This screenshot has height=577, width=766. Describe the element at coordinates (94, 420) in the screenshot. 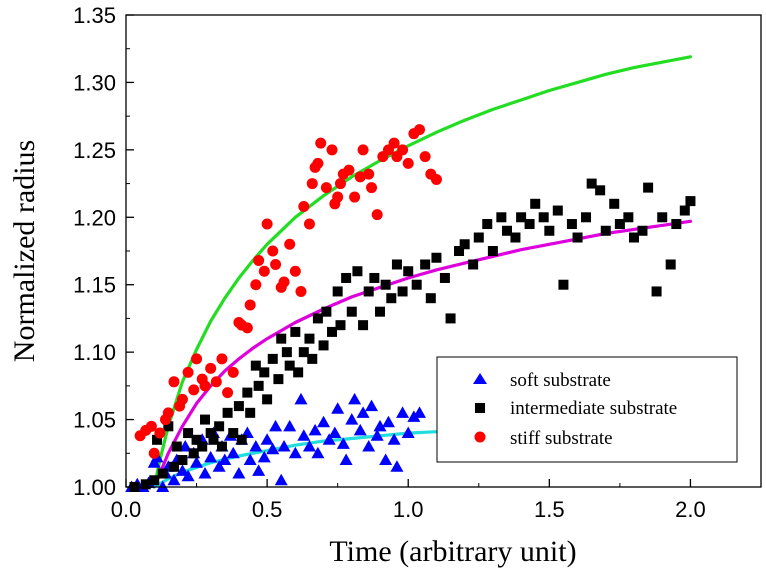

I see `y-tick-label: 1.05` at that location.